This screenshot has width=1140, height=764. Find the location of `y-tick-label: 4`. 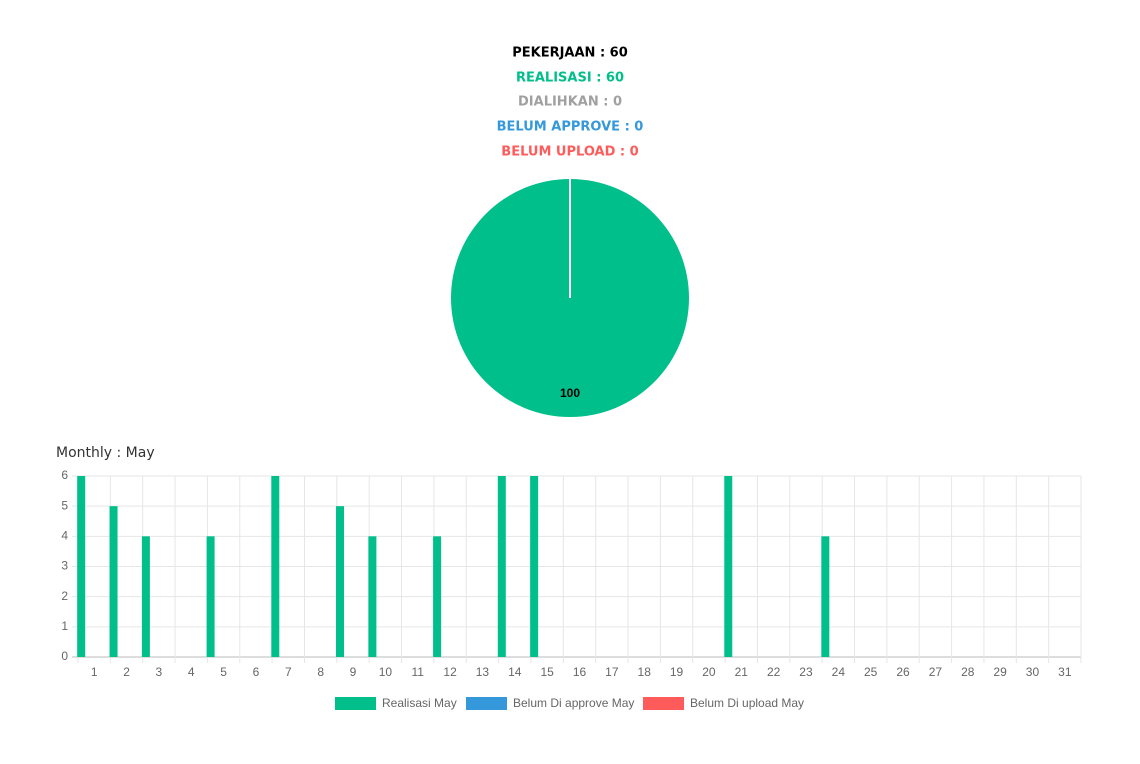

y-tick-label: 4 is located at coordinates (64, 536).